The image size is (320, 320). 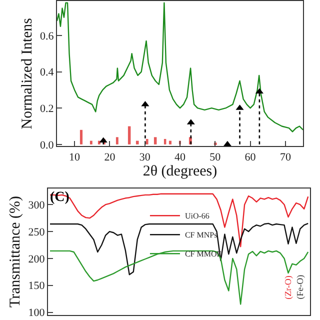 I want to click on y-tick-label: 0.4, so click(x=47, y=72).